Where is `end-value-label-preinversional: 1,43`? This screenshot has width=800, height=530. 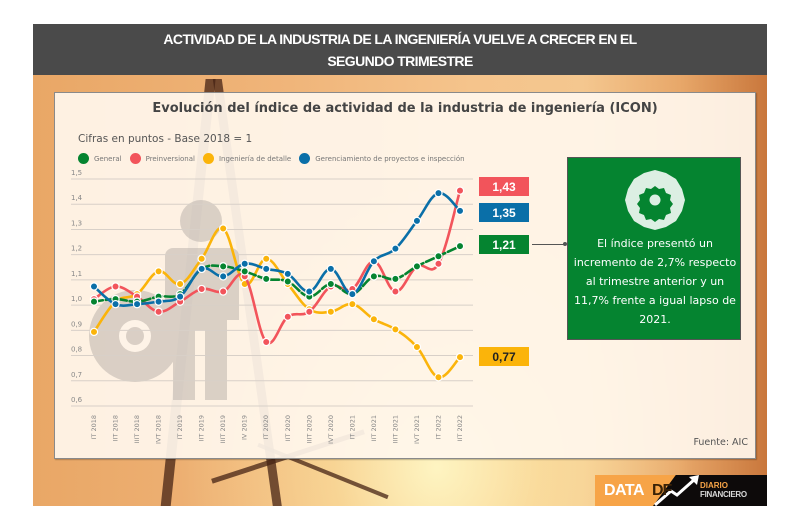 end-value-label-preinversional: 1,43 is located at coordinates (504, 186).